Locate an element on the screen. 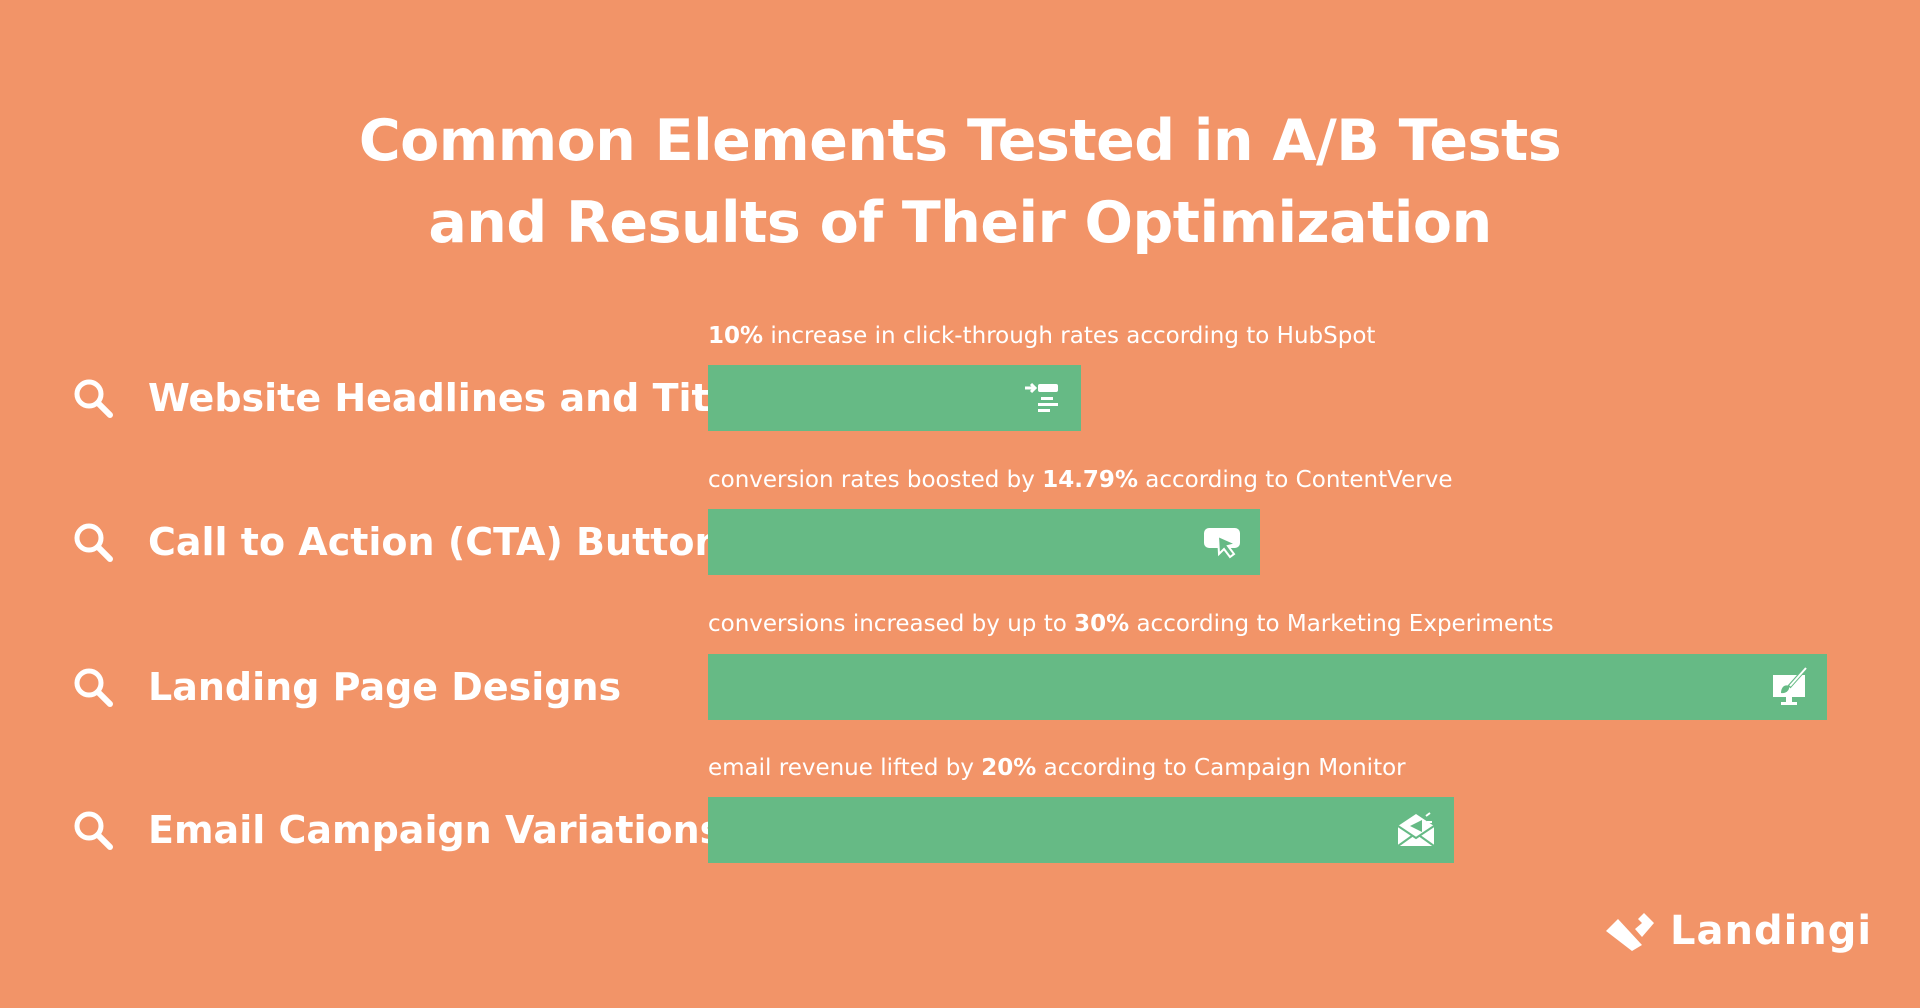 The height and width of the screenshot is (1008, 1920). annotation-pre: conversions increased by up to is located at coordinates (891, 624).